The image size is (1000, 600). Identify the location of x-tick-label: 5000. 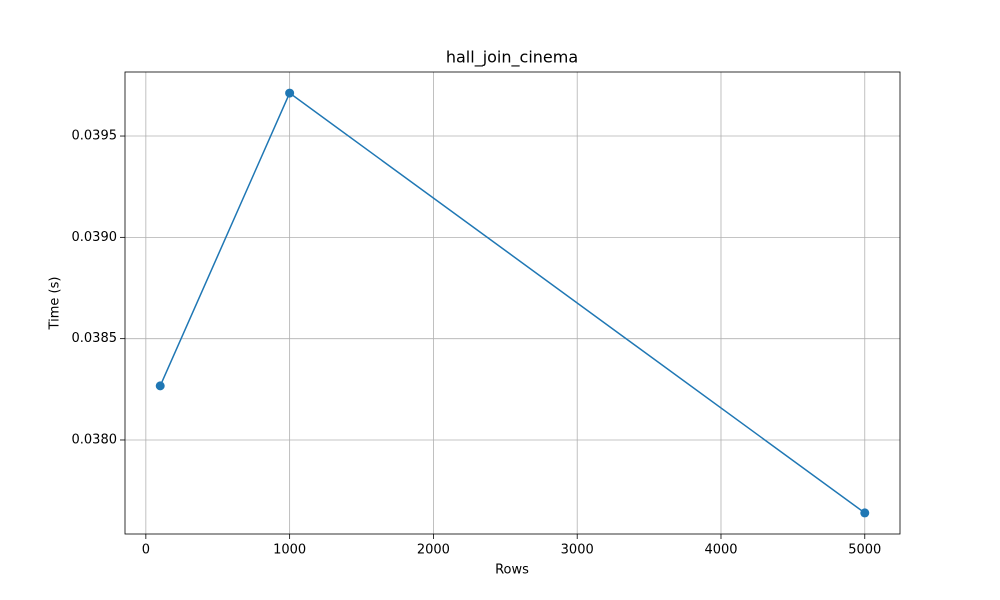
(864, 550).